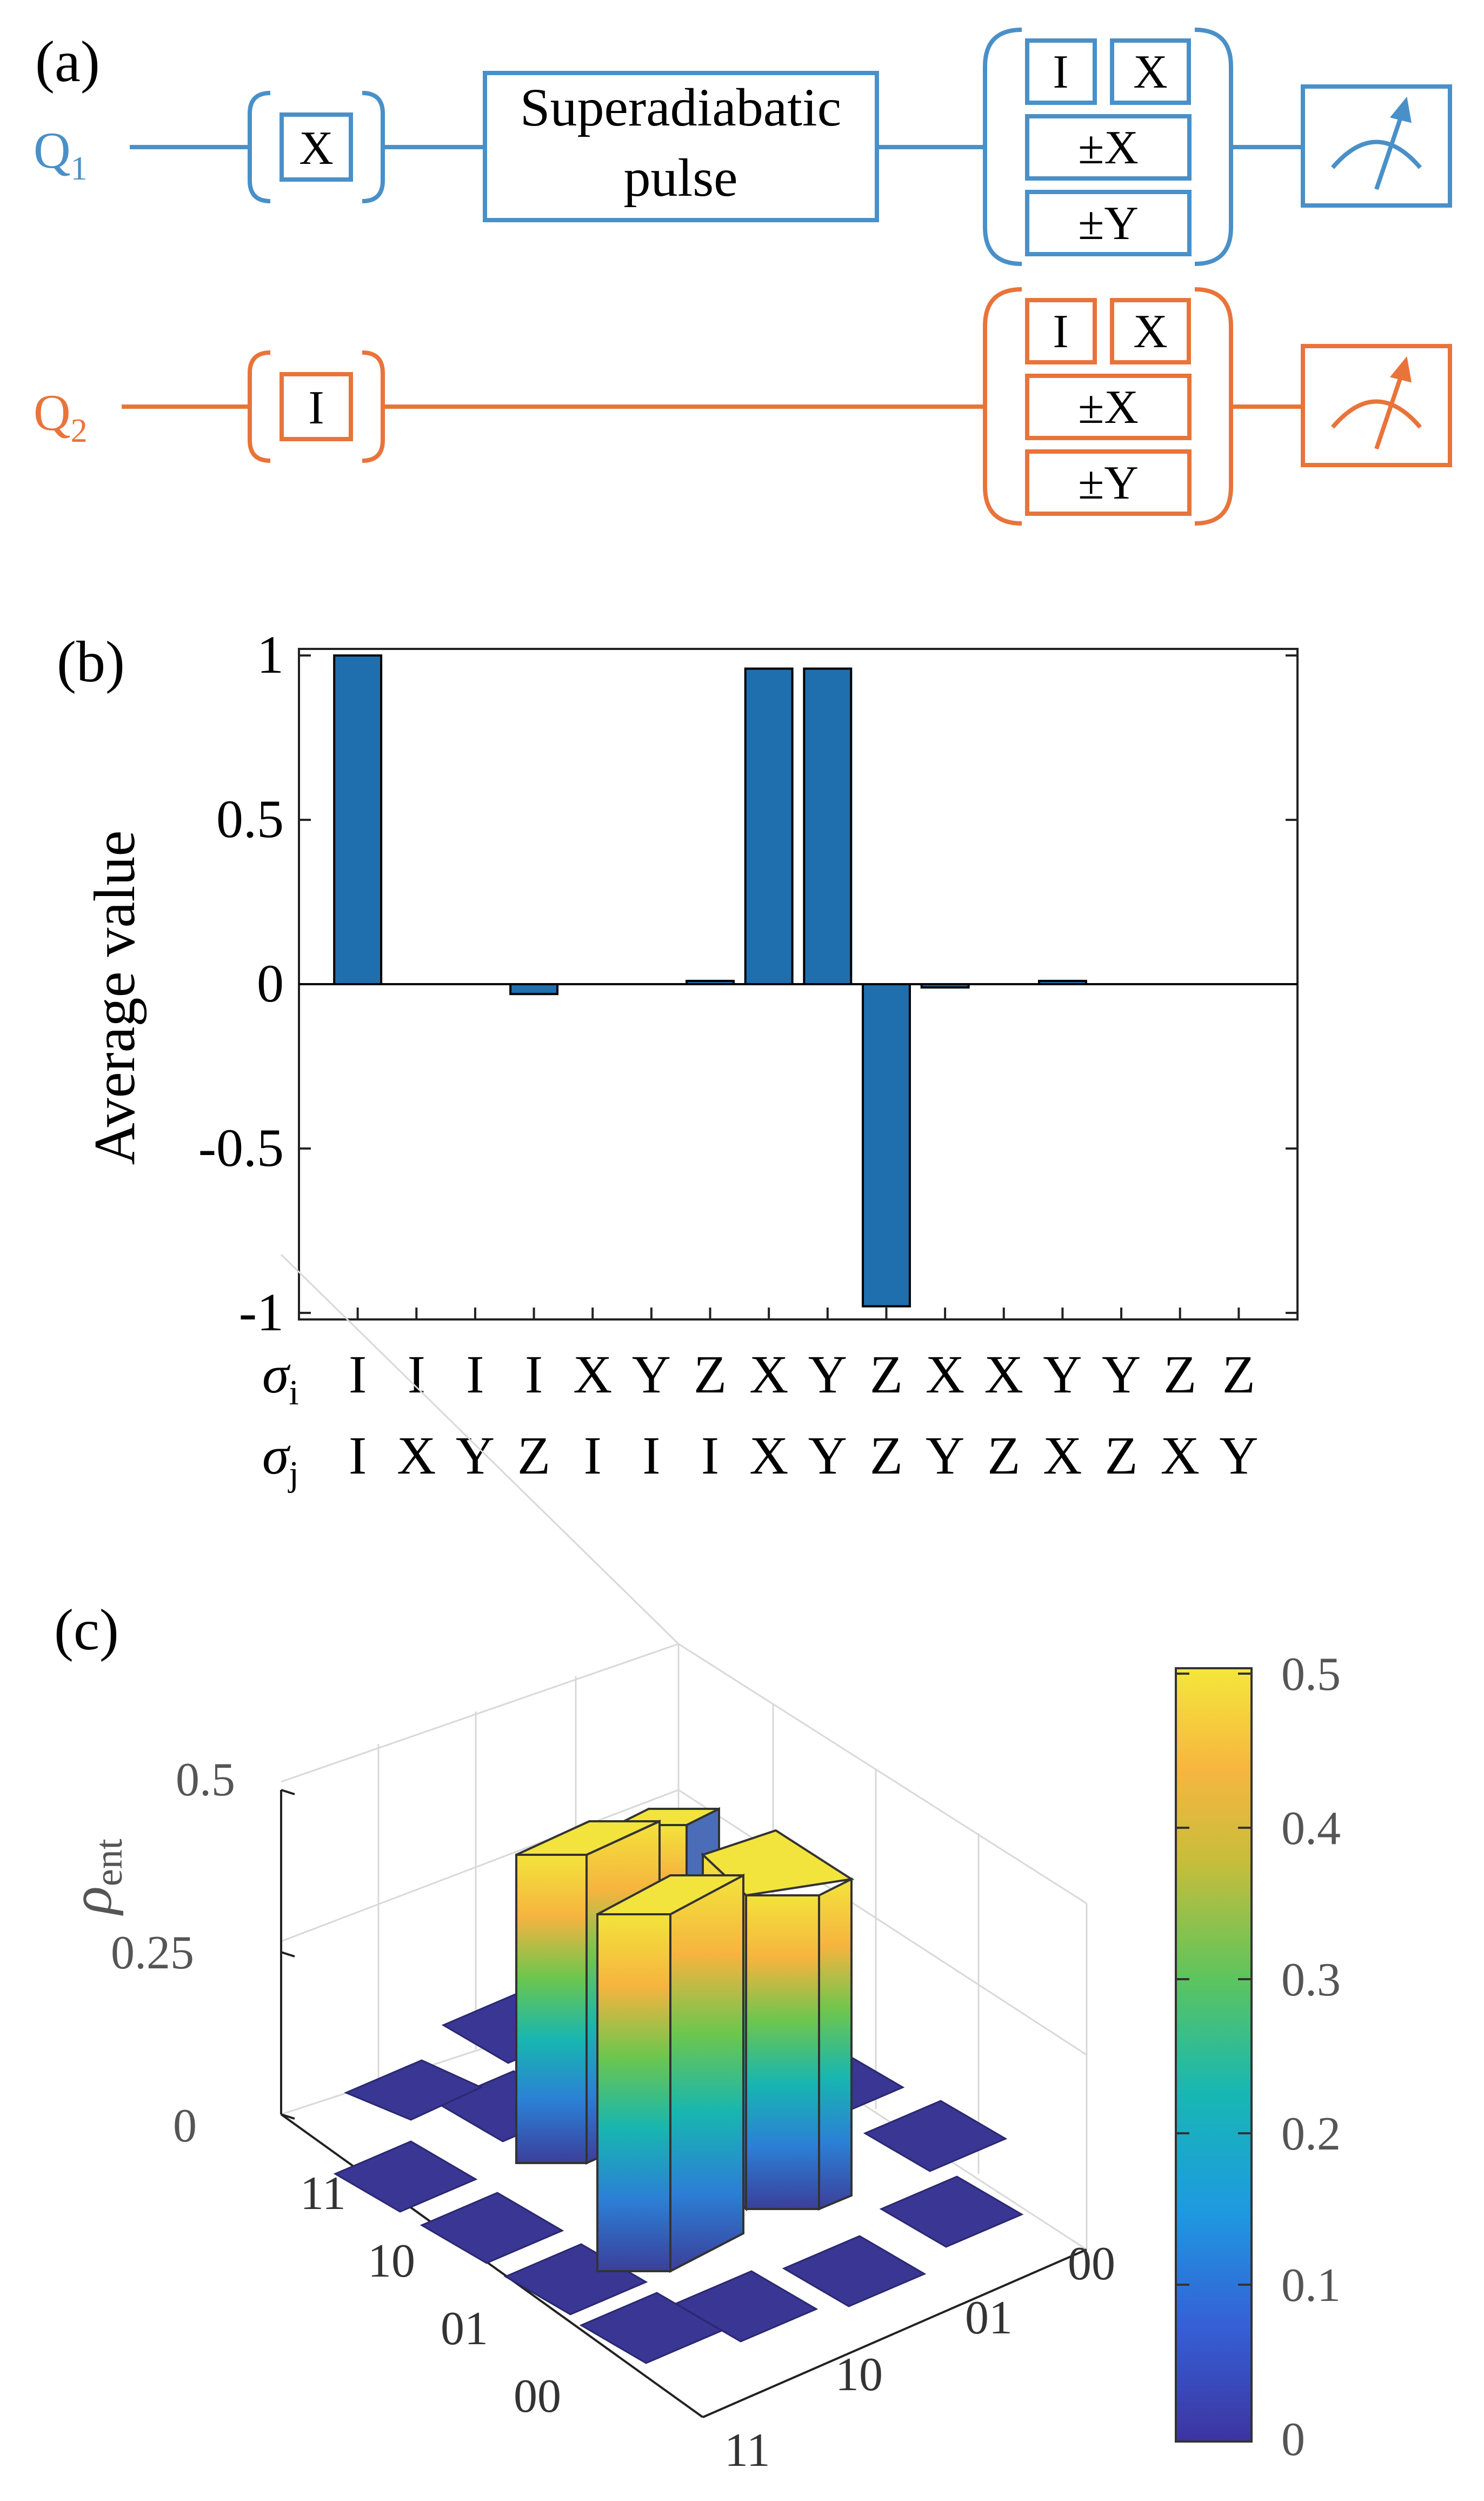  What do you see at coordinates (206, 1780) in the screenshot?
I see `c-ztick-05: 0.5` at bounding box center [206, 1780].